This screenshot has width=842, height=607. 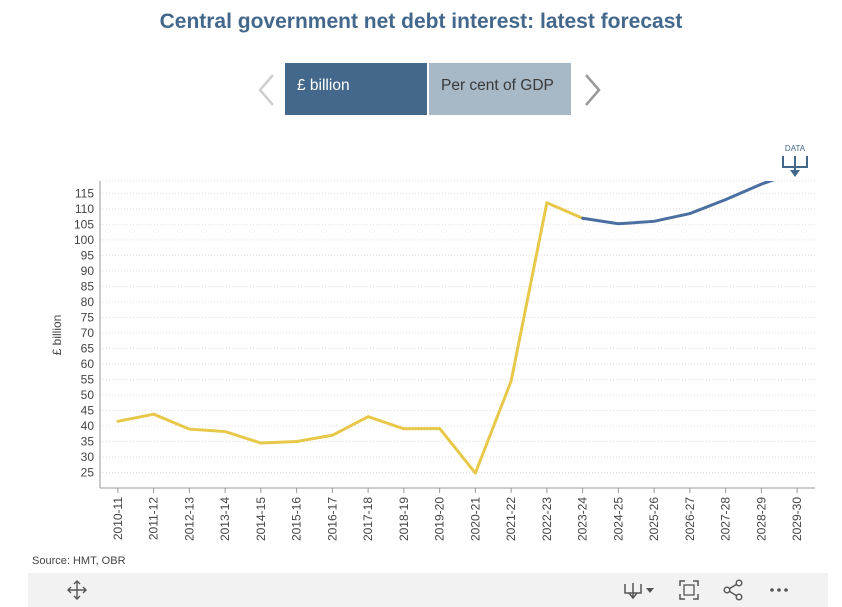 What do you see at coordinates (154, 518) in the screenshot?
I see `x-tick-label: 2011-12` at bounding box center [154, 518].